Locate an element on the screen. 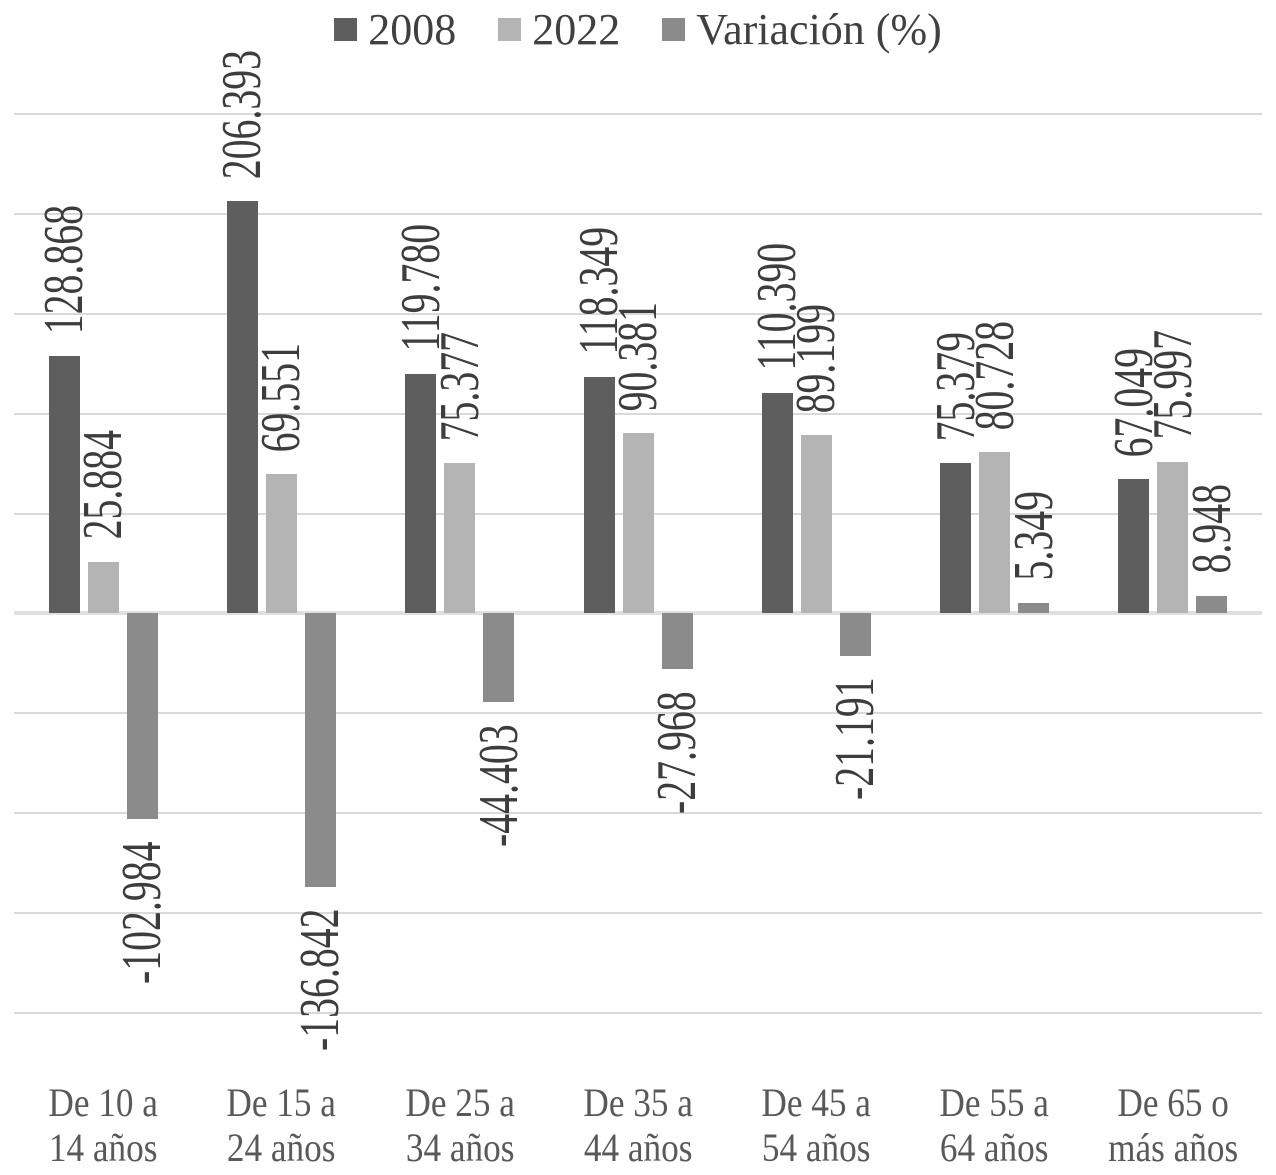 The width and height of the screenshot is (1276, 1175). value-label: 69.551 is located at coordinates (281, 398).